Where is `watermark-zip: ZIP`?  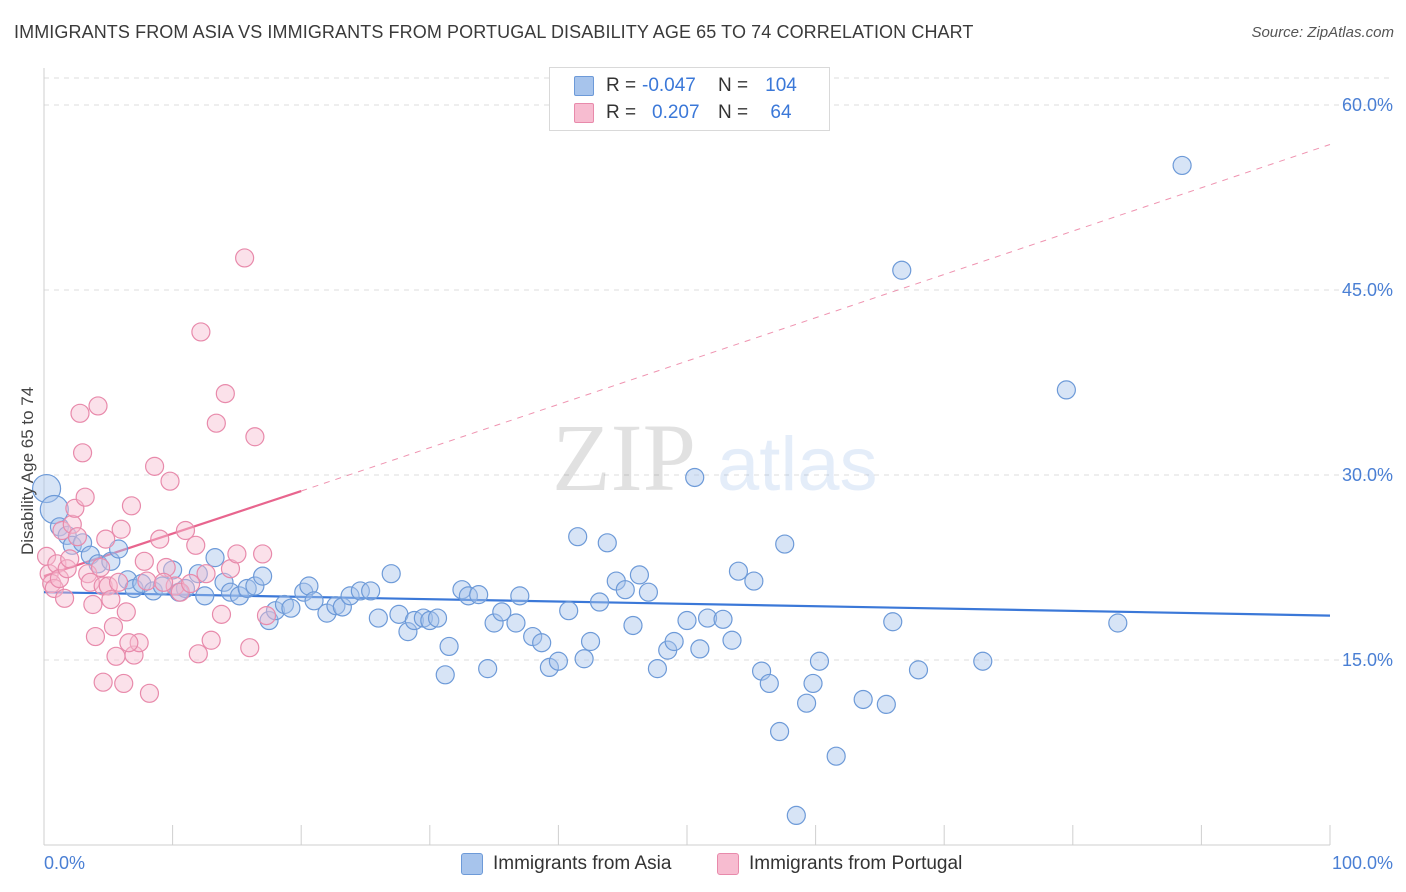 watermark-zip: ZIP is located at coordinates (624, 457).